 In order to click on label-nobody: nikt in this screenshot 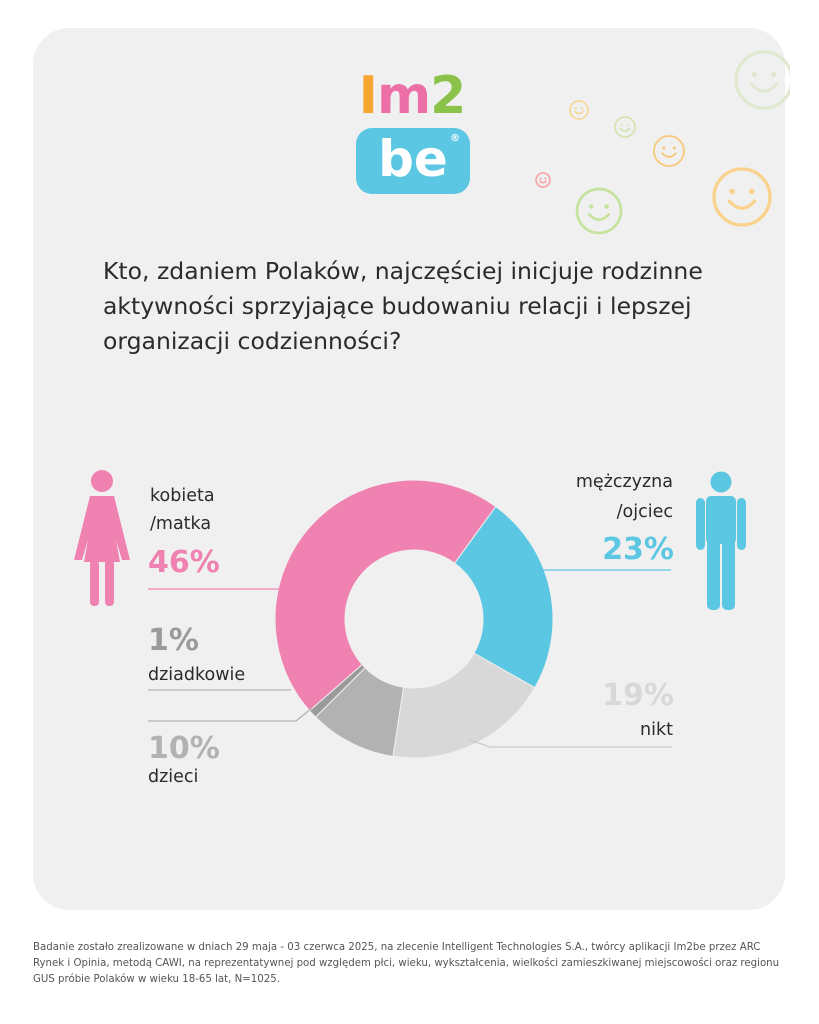, I will do `click(656, 730)`.